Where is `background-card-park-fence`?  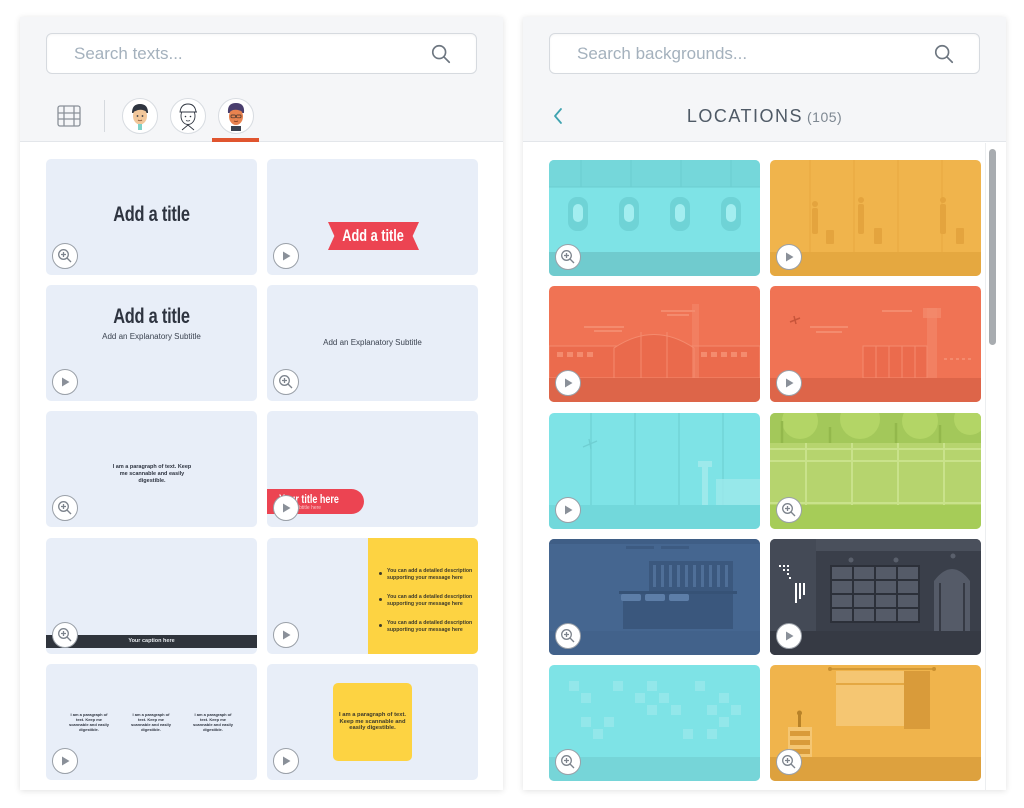
background-card-park-fence is located at coordinates (875, 471).